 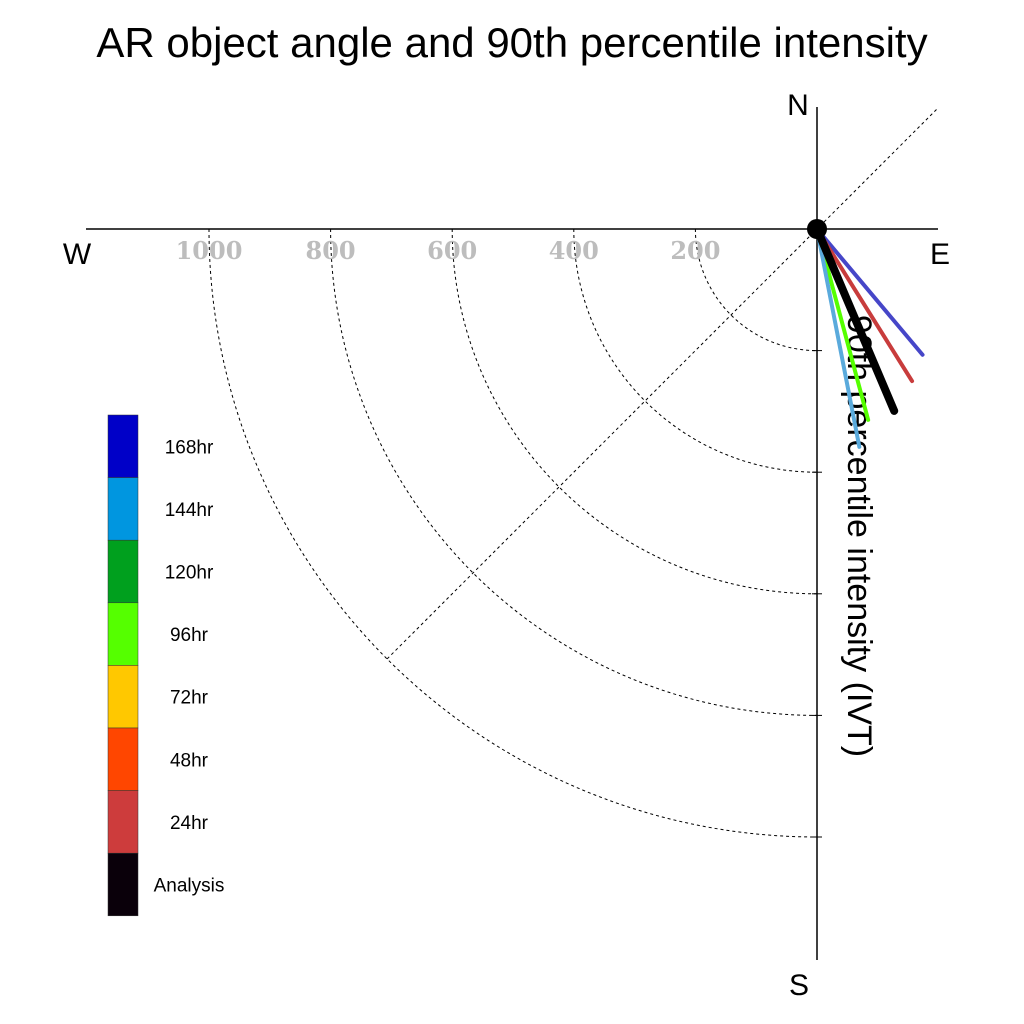 I want to click on vector-series, so click(x=869, y=337).